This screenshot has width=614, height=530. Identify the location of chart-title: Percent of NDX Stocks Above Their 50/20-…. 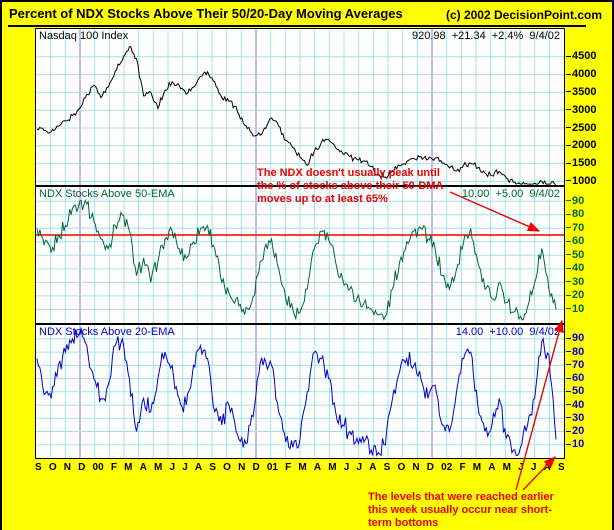
(206, 13).